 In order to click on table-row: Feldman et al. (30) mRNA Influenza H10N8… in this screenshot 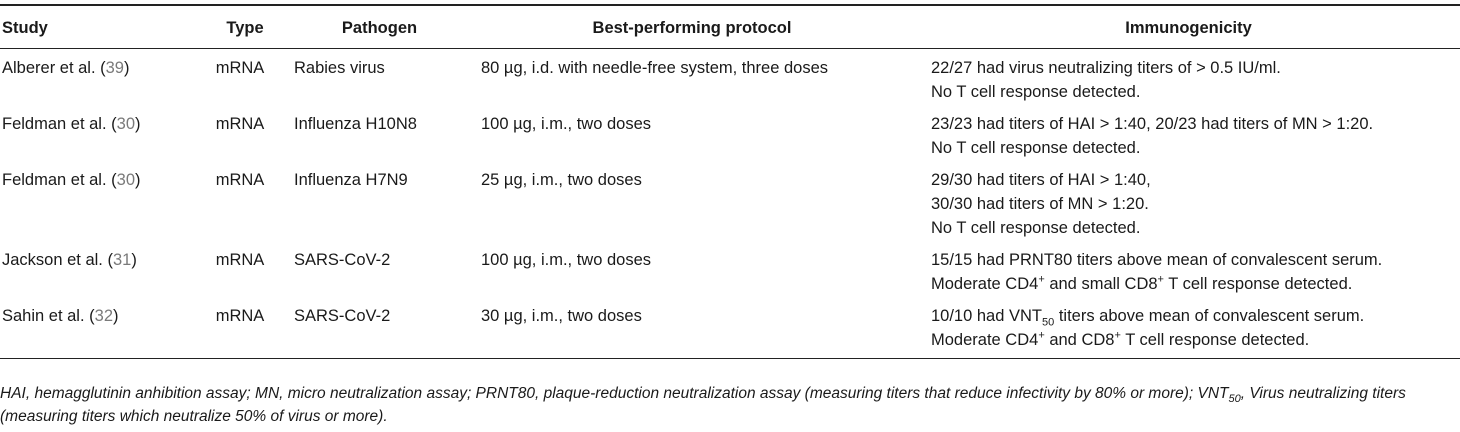, I will do `click(730, 133)`.